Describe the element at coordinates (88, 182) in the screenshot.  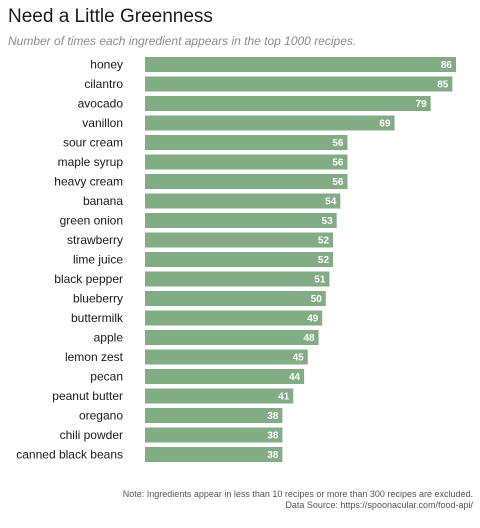
I see `category-label-heavy-cream: heavy cream` at that location.